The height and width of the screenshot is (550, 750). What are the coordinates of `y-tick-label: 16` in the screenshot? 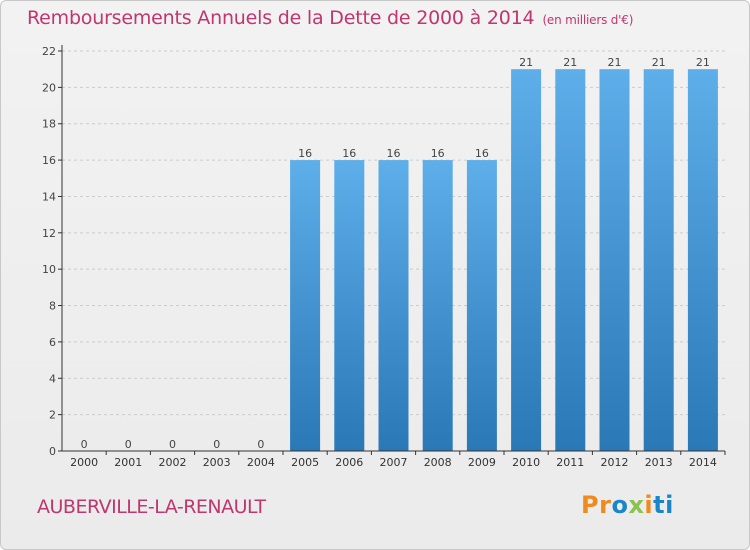 It's located at (49, 160).